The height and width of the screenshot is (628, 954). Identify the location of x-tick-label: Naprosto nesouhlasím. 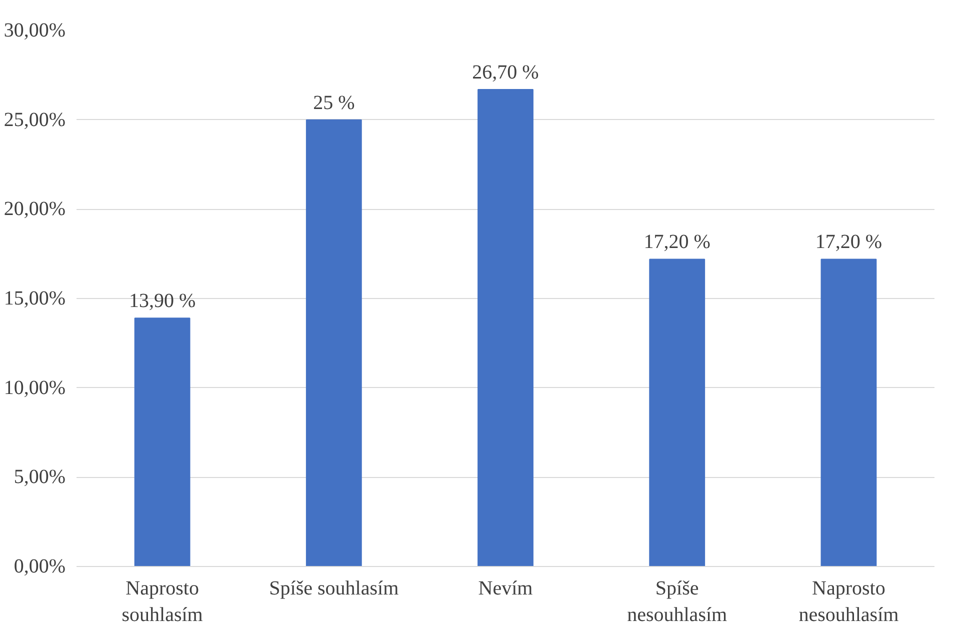
(849, 602).